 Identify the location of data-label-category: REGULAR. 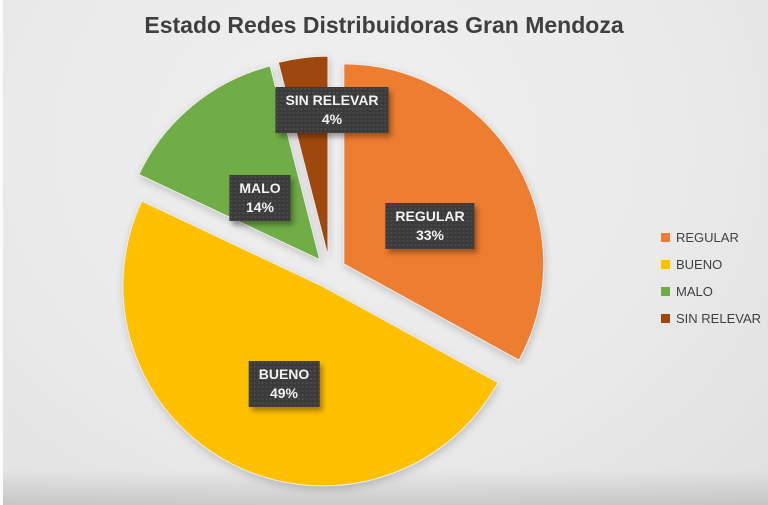
(430, 216).